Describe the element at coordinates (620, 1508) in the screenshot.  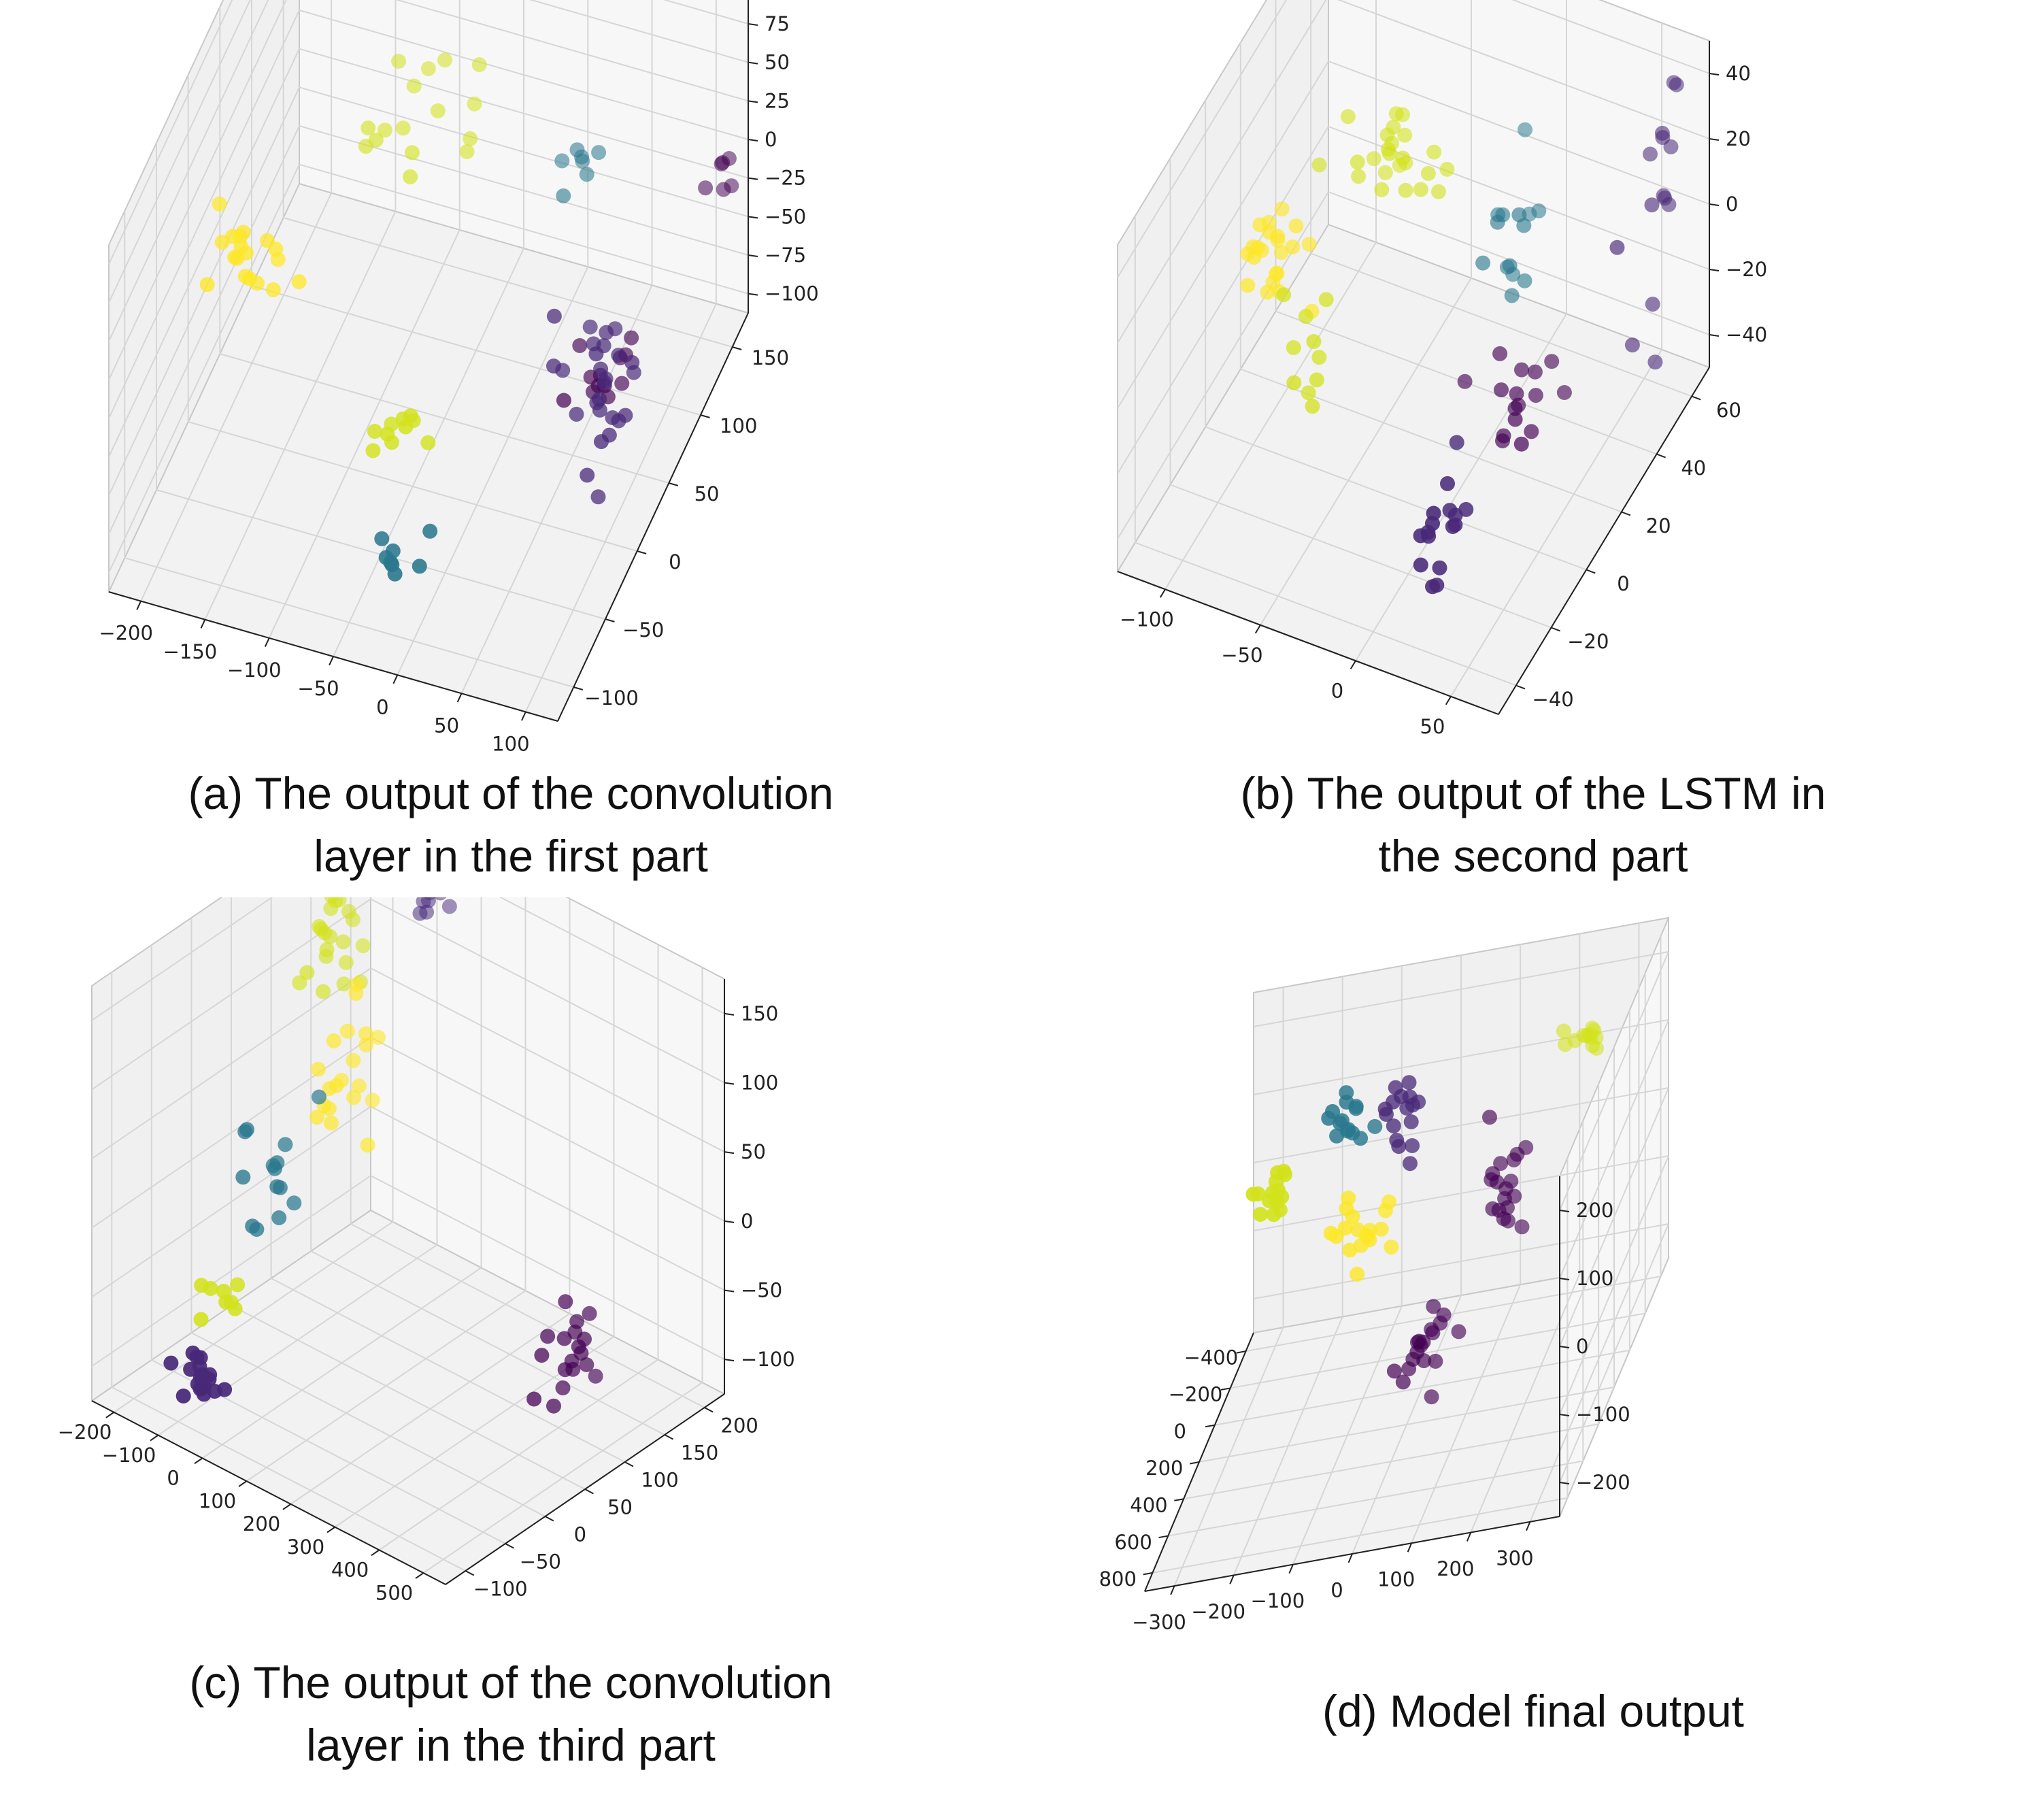
I see `y-tick-label: 50` at that location.